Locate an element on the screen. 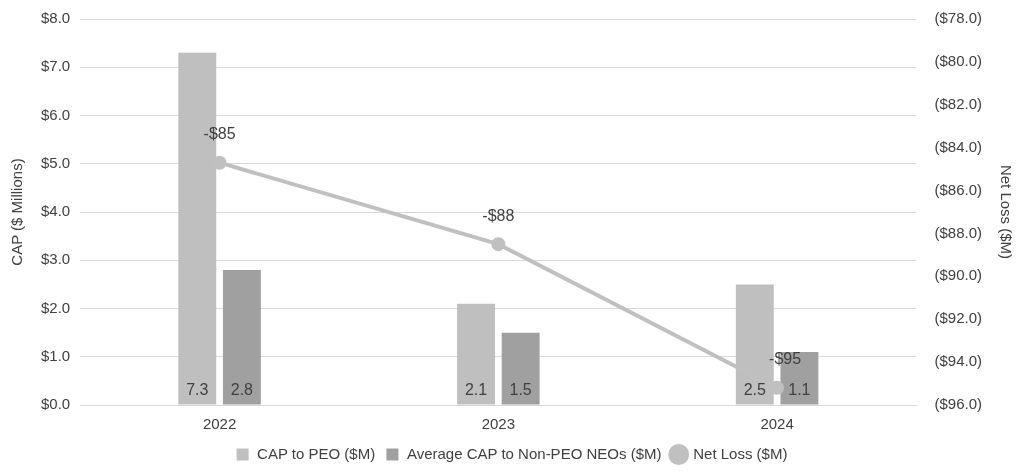  legend-label: Average CAP to Non-PEO NEOs ($M) is located at coordinates (534, 453).